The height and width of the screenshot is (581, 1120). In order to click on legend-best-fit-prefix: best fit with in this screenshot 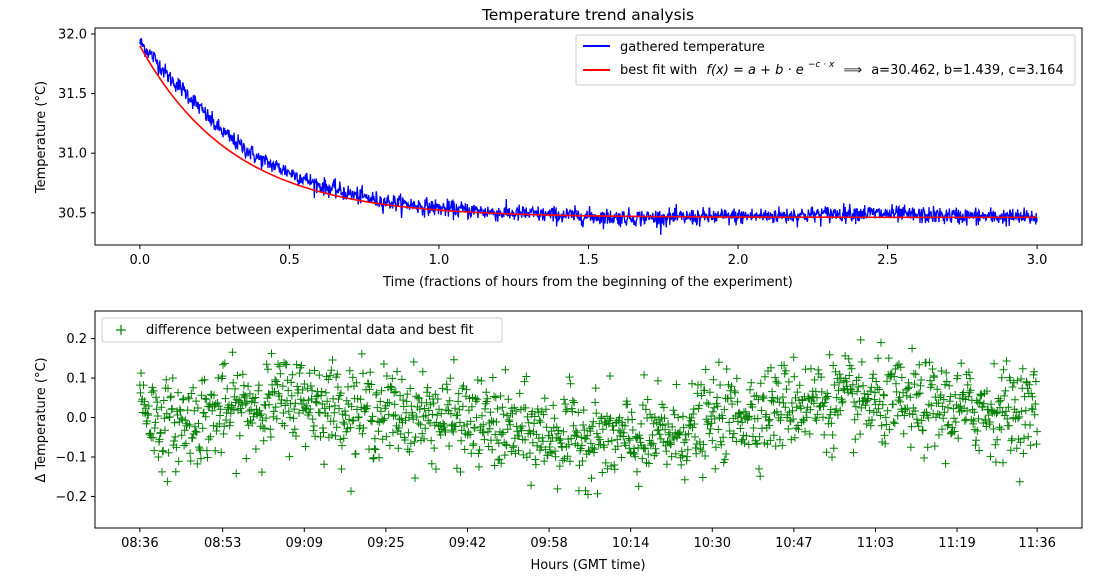, I will do `click(658, 70)`.